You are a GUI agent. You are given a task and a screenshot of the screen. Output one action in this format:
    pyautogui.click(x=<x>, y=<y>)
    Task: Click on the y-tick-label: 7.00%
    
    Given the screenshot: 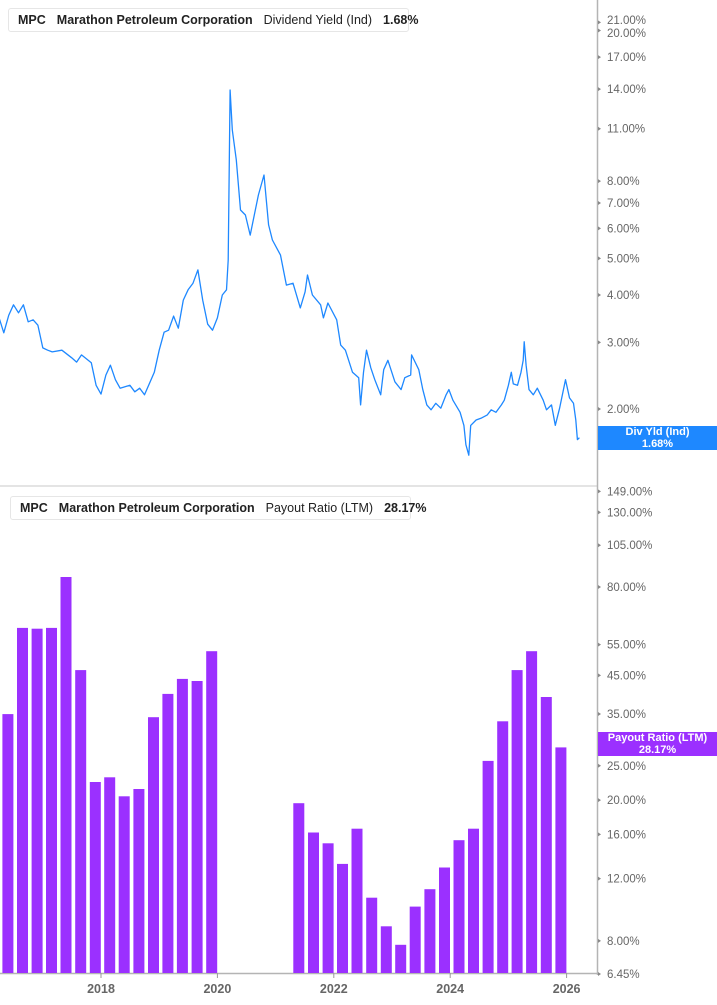 What is the action you would take?
    pyautogui.click(x=623, y=204)
    